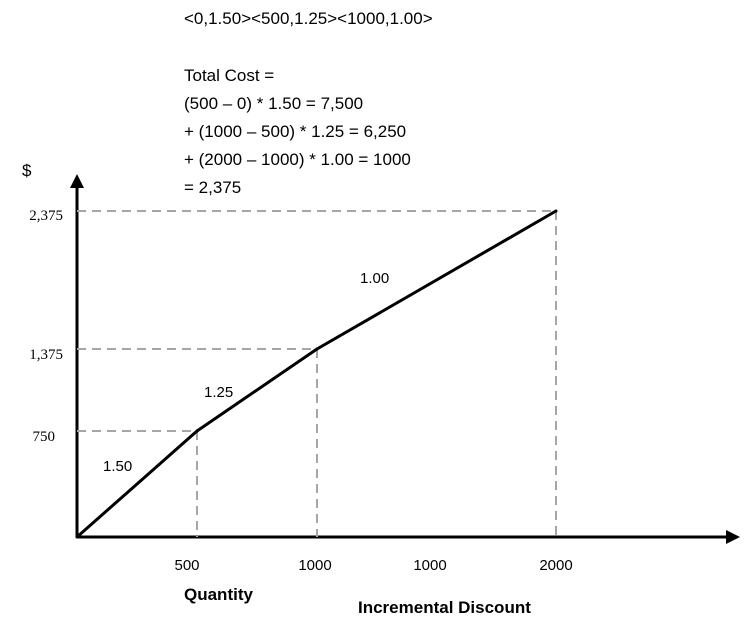 This screenshot has width=753, height=624. Describe the element at coordinates (218, 392) in the screenshot. I see `segment-label-2: 1.25` at that location.